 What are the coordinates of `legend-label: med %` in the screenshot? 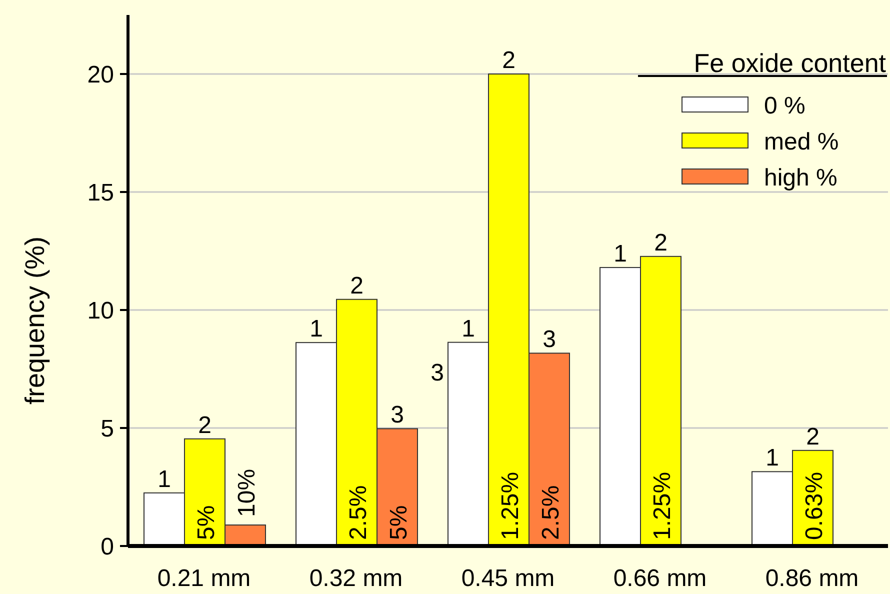 It's located at (801, 142).